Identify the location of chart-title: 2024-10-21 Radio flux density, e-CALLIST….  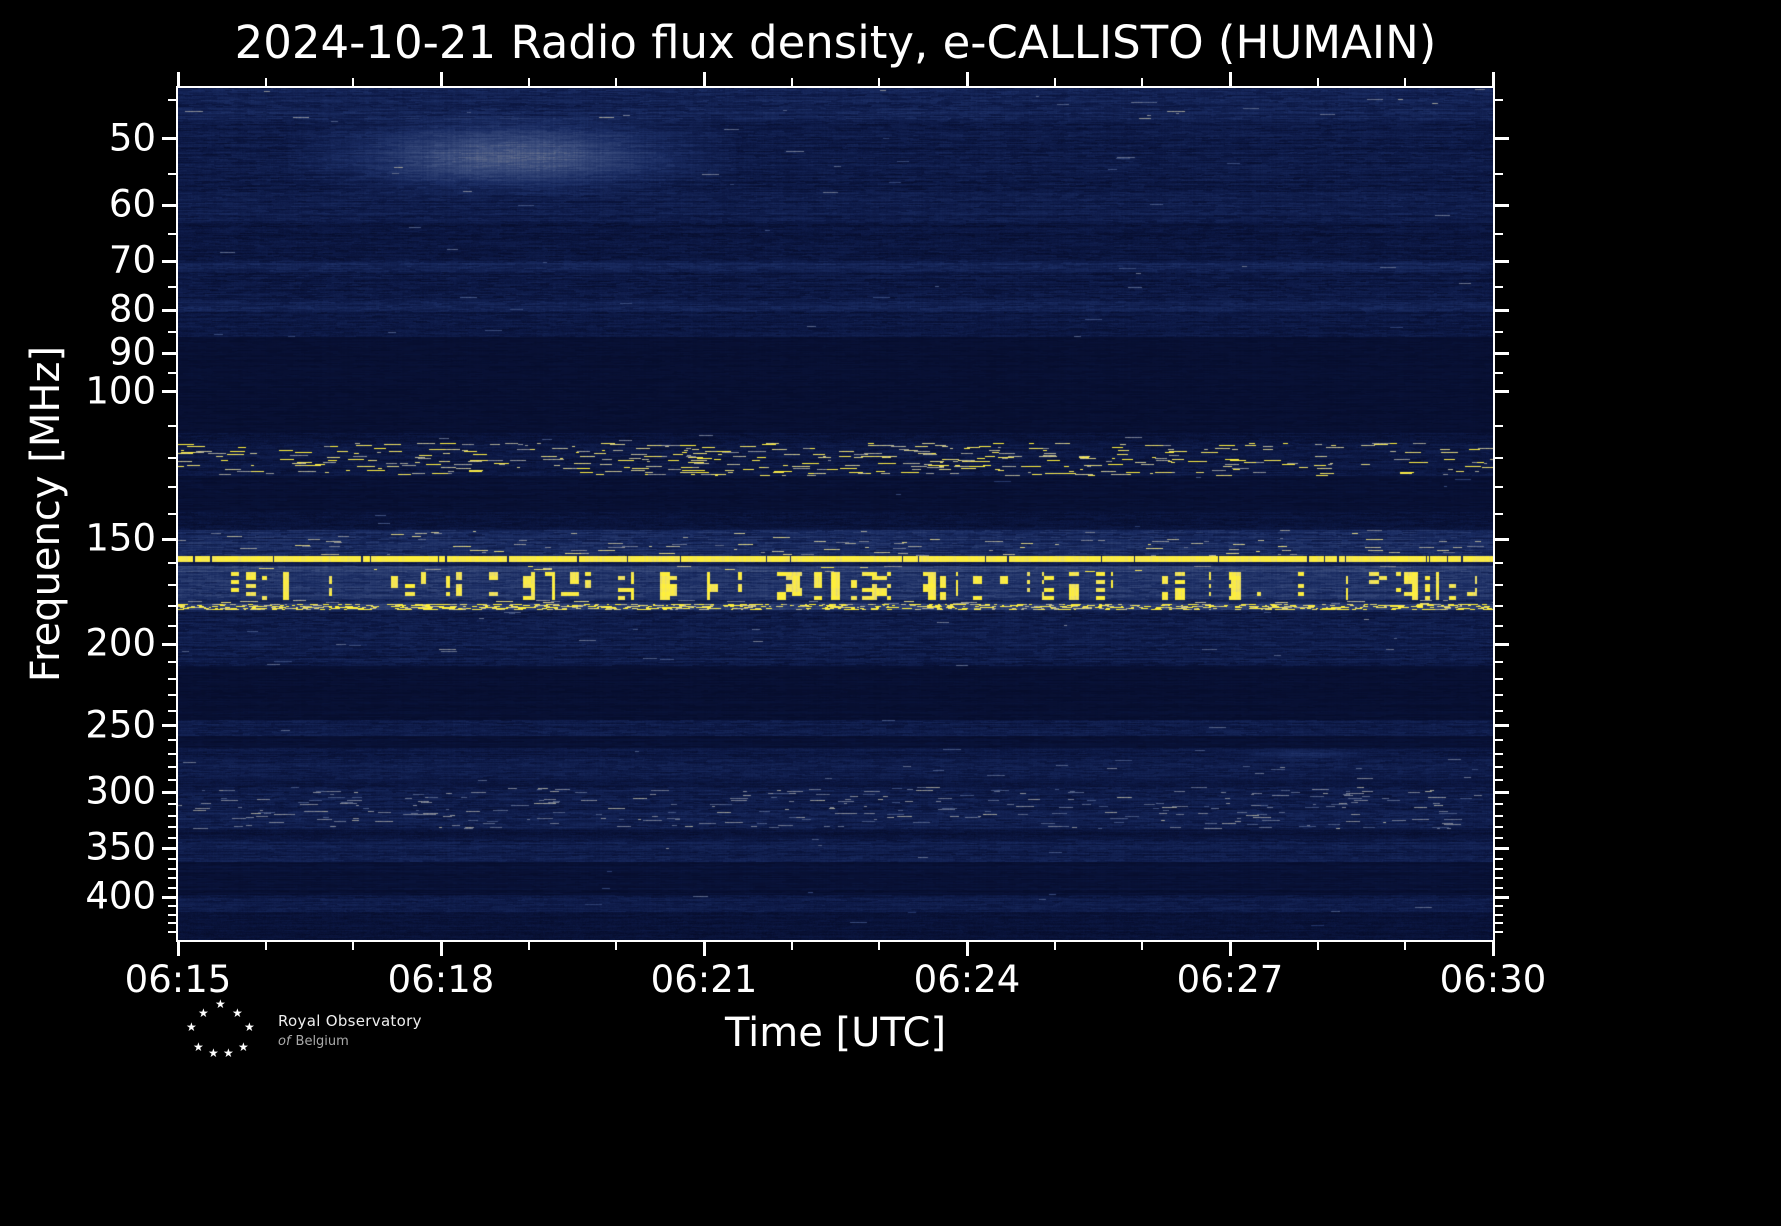
(835, 42).